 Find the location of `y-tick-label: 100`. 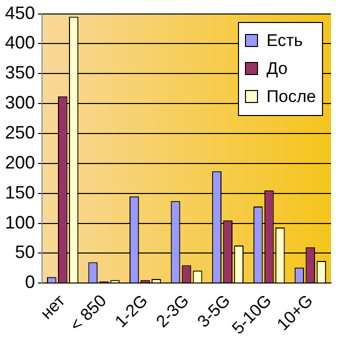

y-tick-label: 100 is located at coordinates (20, 222).